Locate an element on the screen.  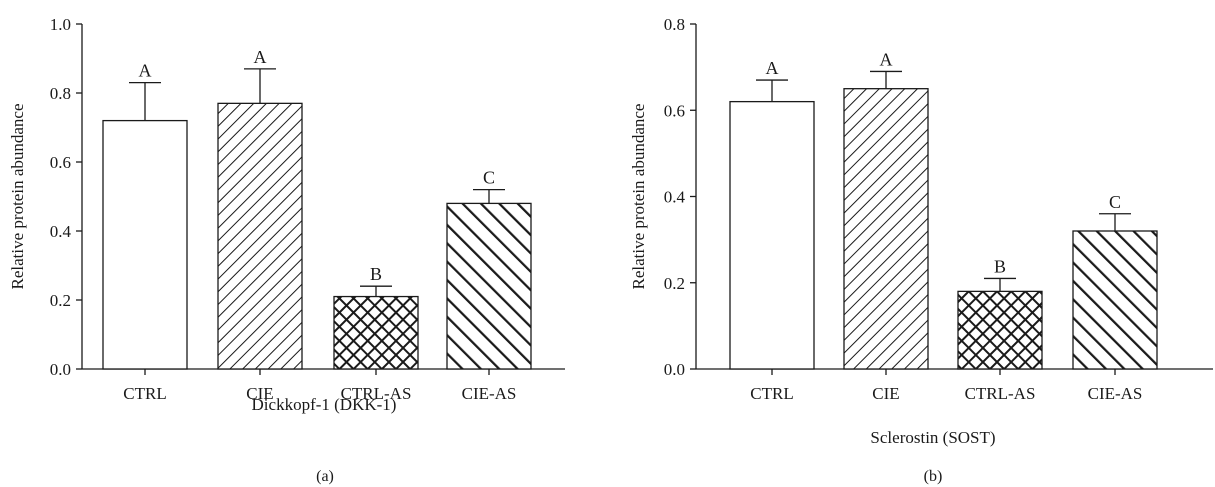
panel-label: (a) is located at coordinates (325, 476).